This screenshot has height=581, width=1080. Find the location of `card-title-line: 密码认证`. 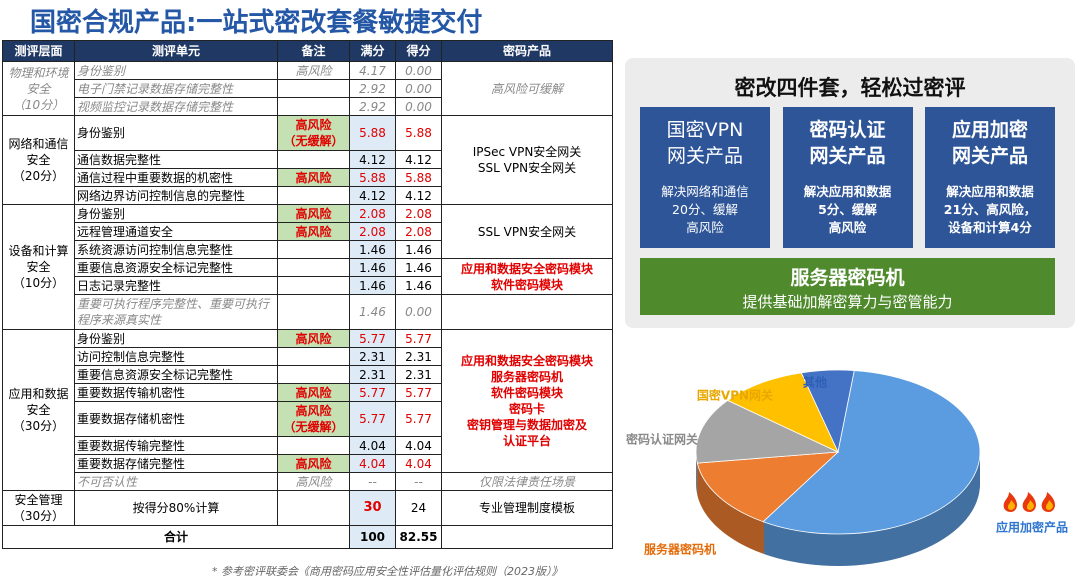

card-title-line: 密码认证 is located at coordinates (847, 130).